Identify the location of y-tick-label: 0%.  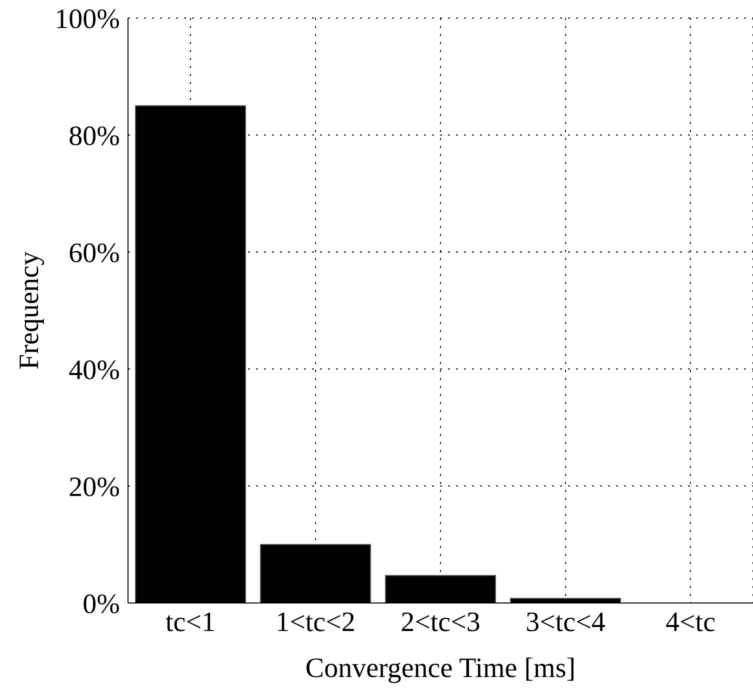
(101, 604).